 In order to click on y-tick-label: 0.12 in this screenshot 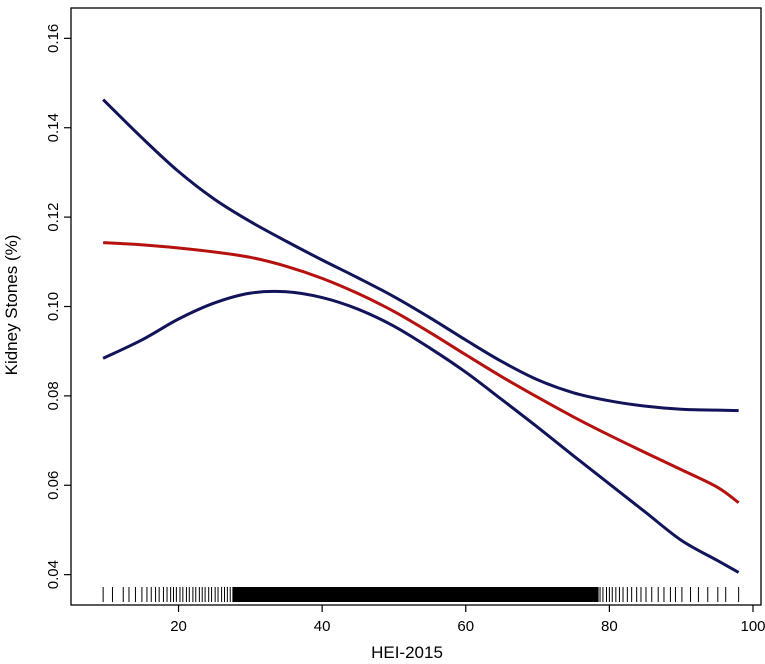, I will do `click(53, 217)`.